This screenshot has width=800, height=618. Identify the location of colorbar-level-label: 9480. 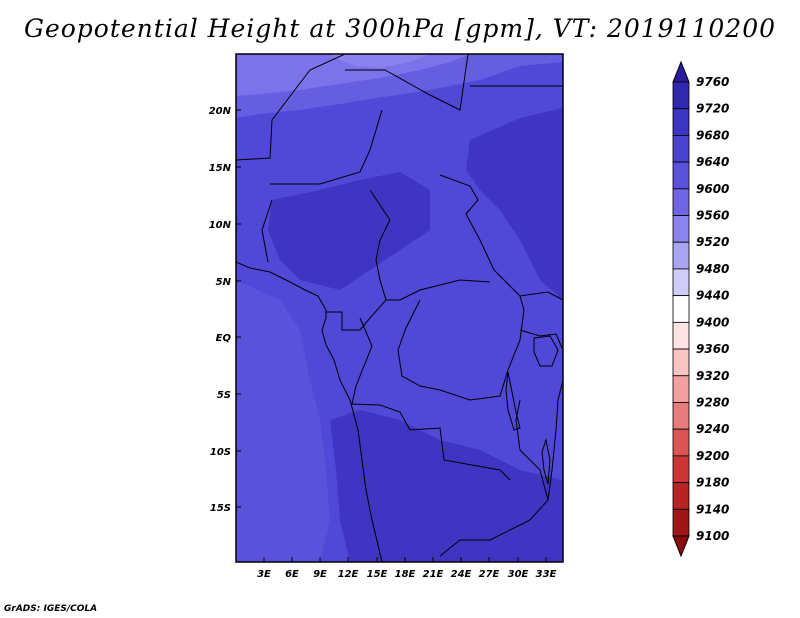
(712, 269).